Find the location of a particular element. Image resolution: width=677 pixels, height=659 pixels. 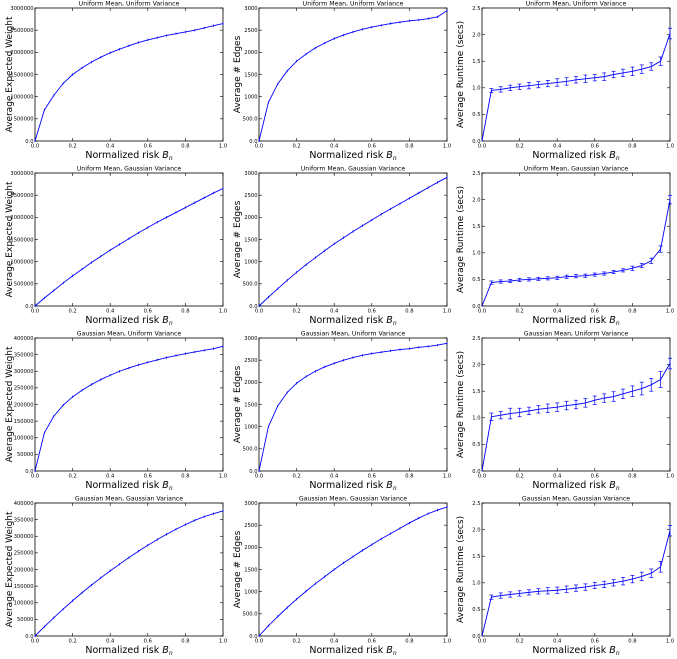

y-axis-label: Average # Edges is located at coordinates (238, 569).